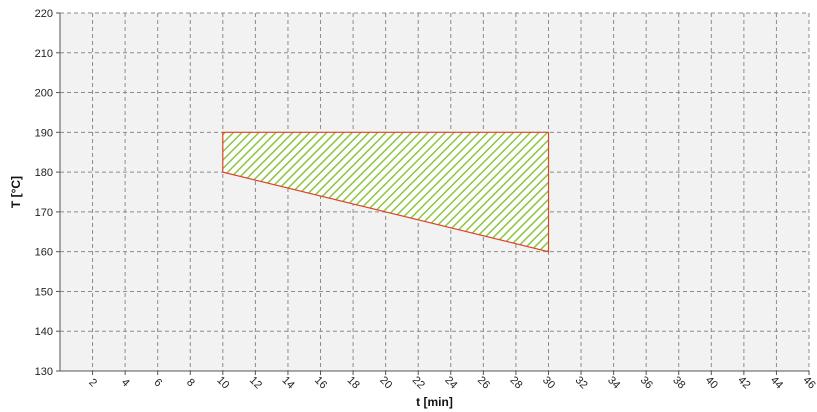 The height and width of the screenshot is (412, 817). What do you see at coordinates (711, 382) in the screenshot?
I see `x-tick-label: 40` at bounding box center [711, 382].